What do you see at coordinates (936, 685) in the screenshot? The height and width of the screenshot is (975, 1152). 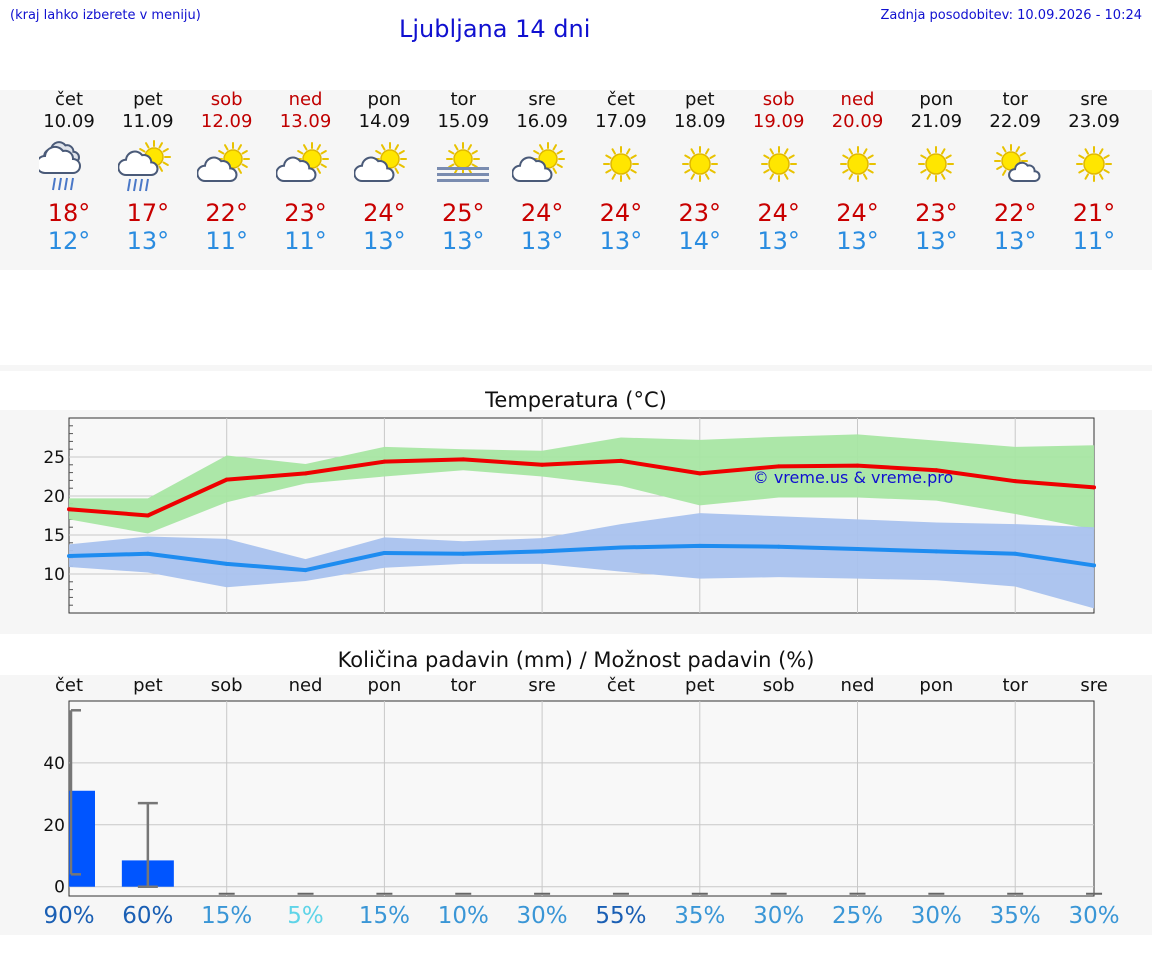 I see `precipitation-day-label: pon` at bounding box center [936, 685].